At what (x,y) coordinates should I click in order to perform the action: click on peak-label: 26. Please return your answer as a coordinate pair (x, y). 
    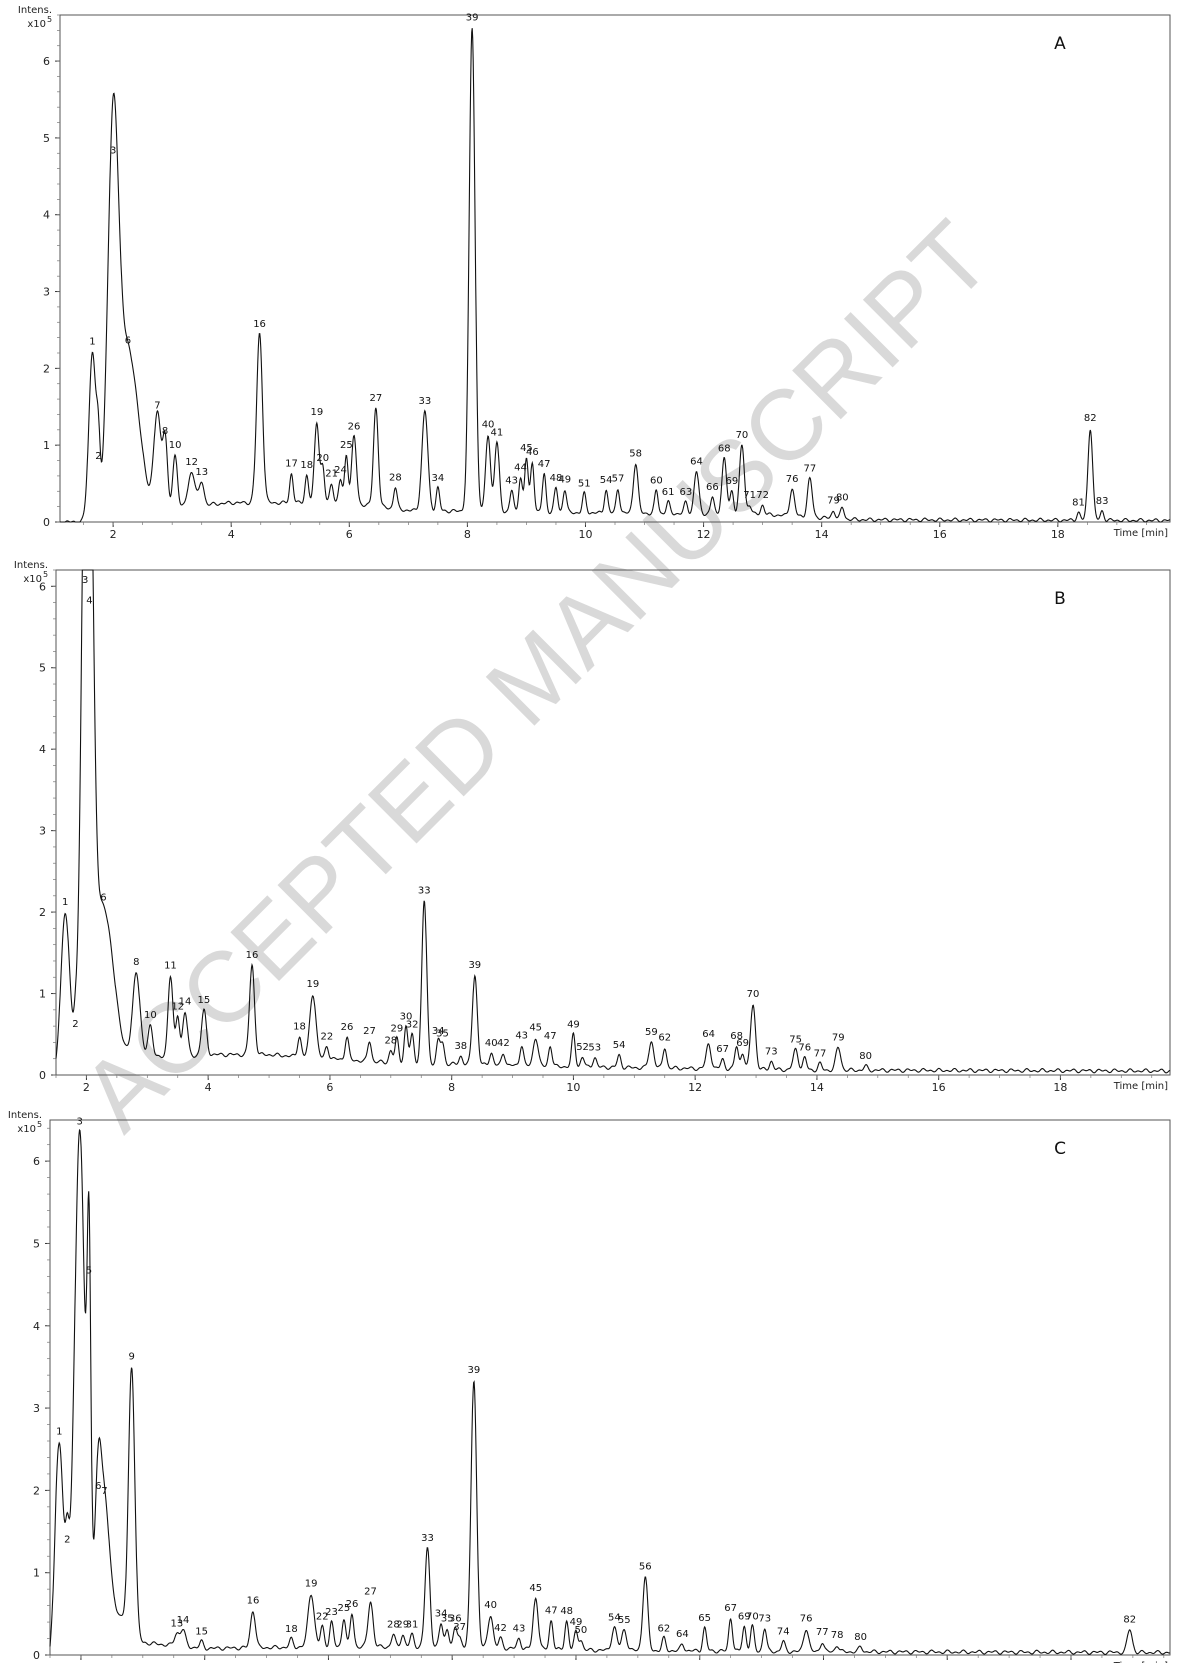
    Looking at the image, I should click on (347, 1027).